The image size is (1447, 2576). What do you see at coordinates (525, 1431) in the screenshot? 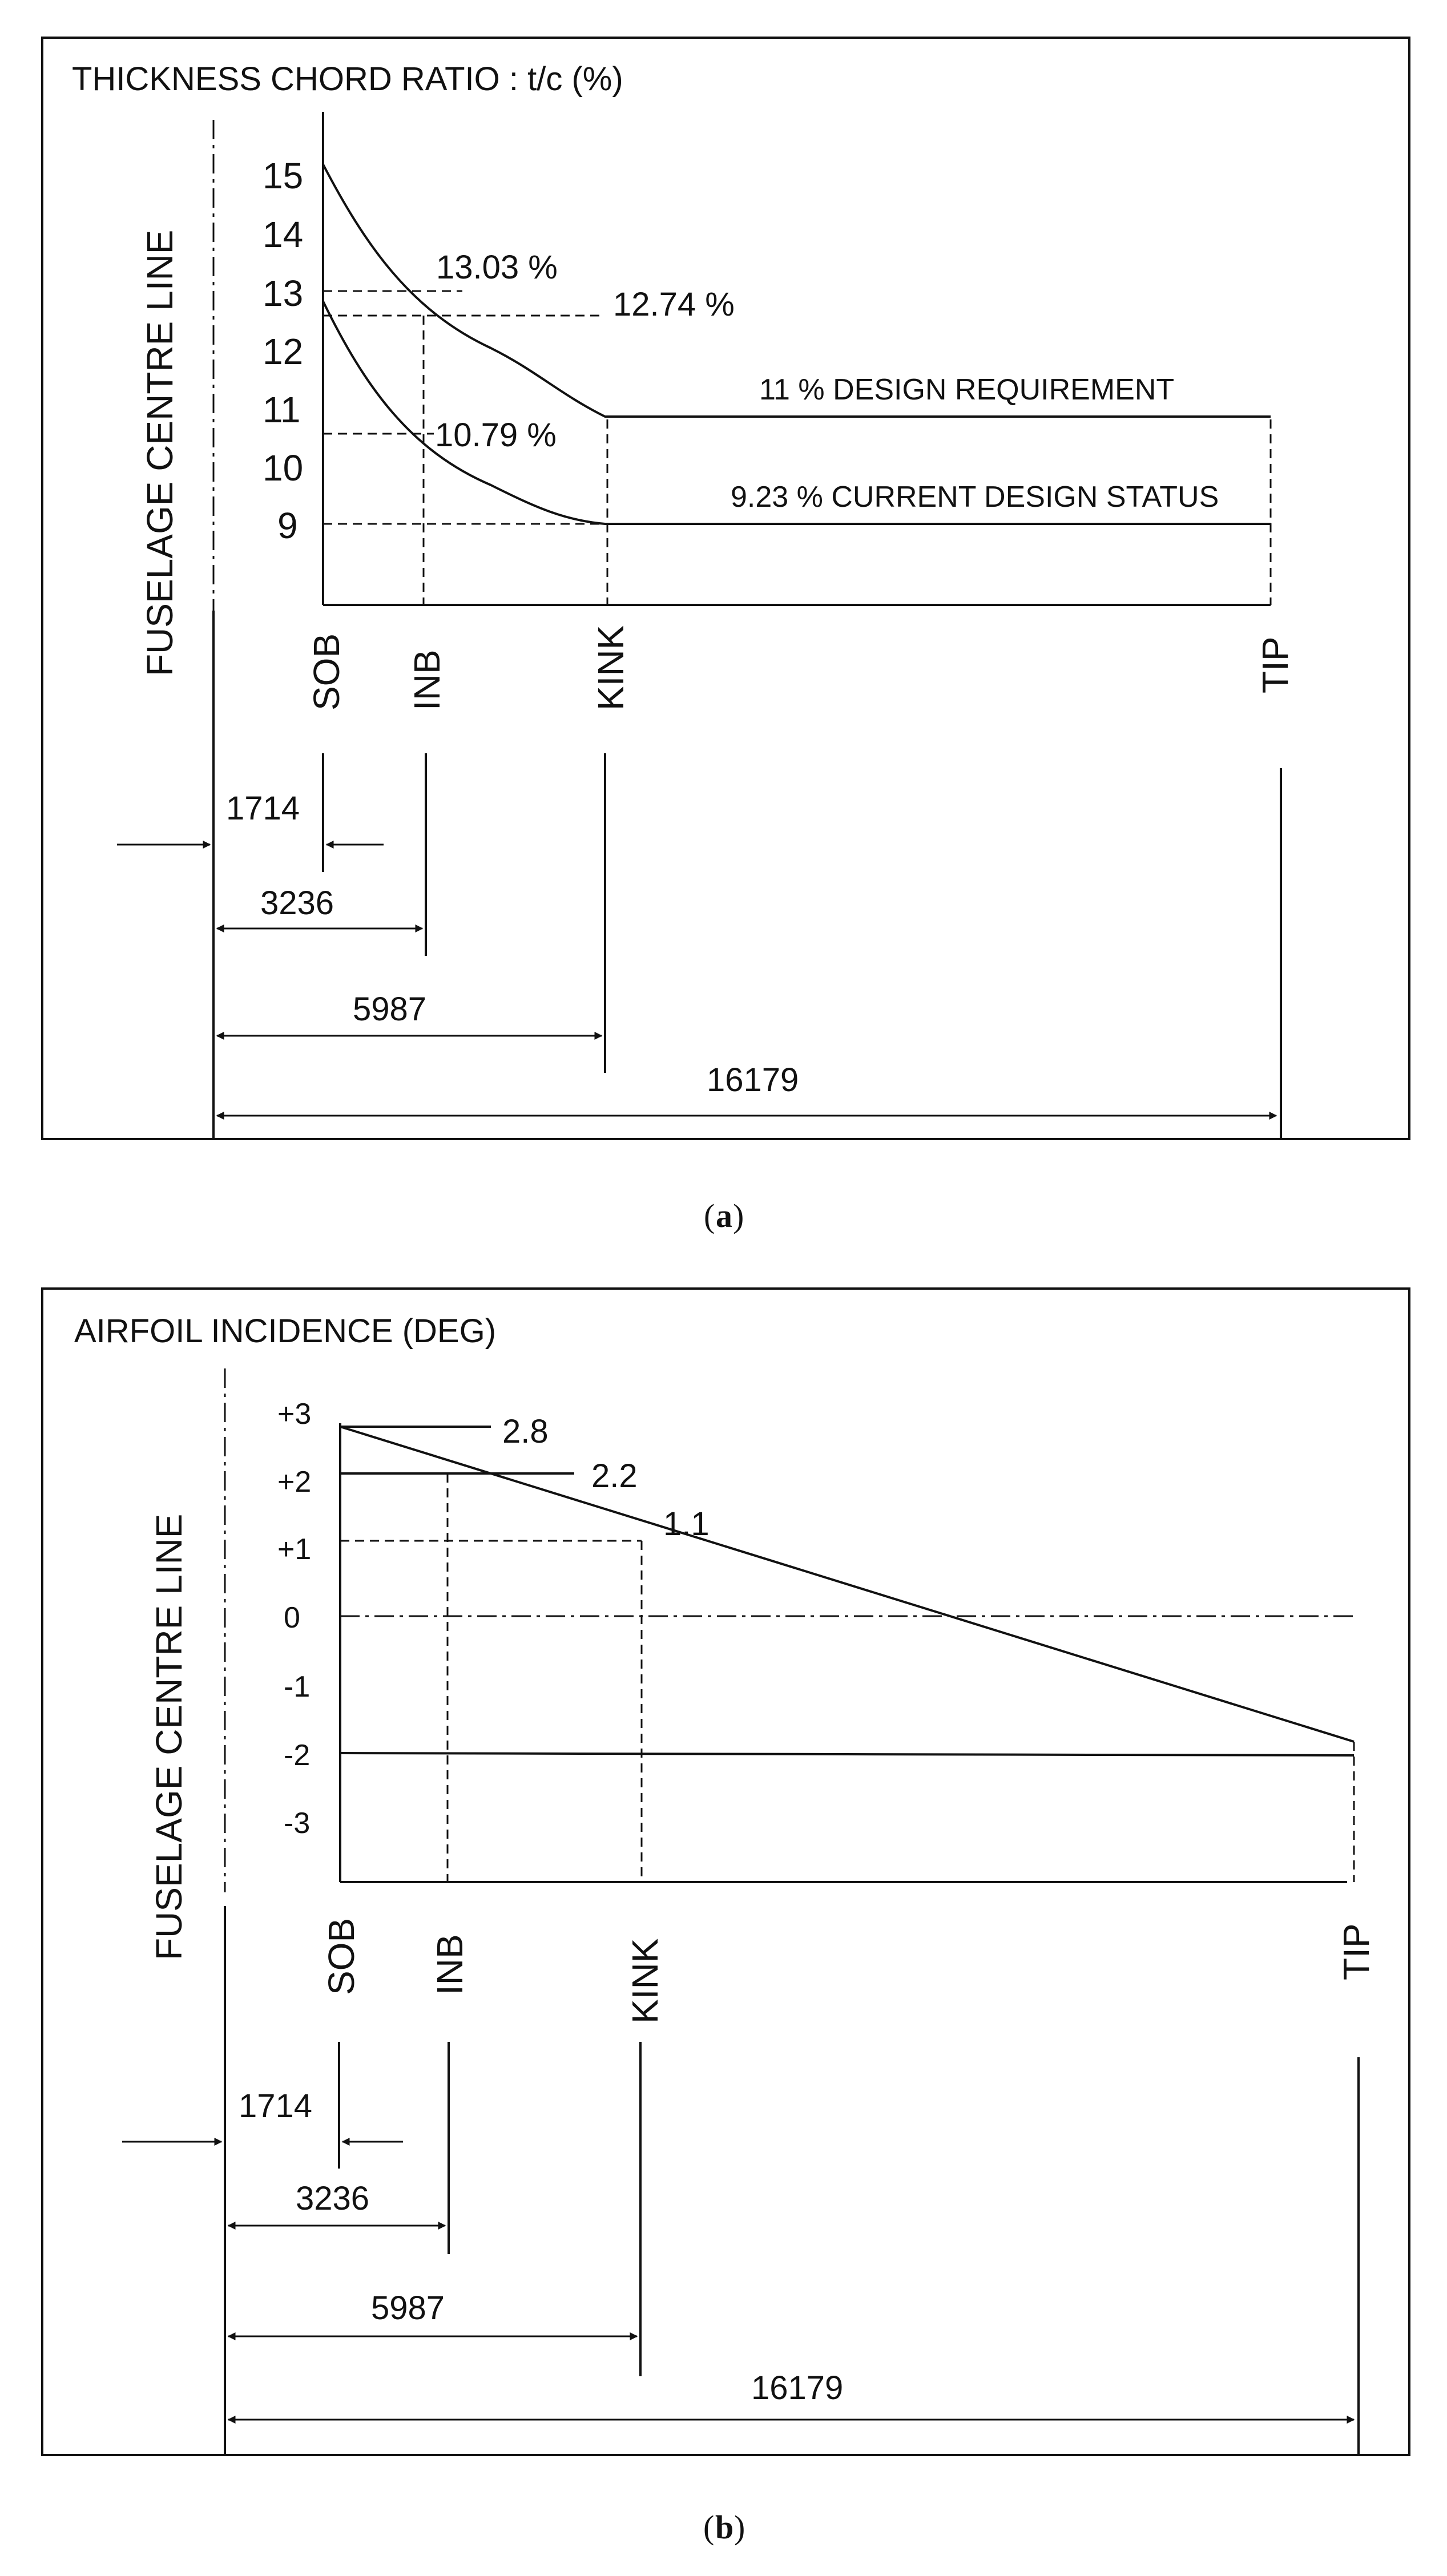
I see `annotation-2-8: 2.8` at bounding box center [525, 1431].